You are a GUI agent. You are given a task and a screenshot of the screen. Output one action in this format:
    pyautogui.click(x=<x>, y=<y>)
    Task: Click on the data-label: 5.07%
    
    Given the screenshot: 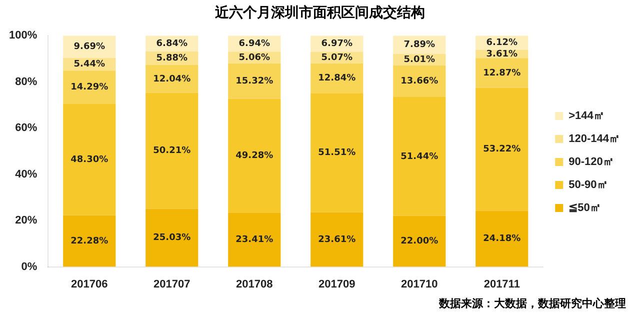 What is the action you would take?
    pyautogui.click(x=336, y=57)
    